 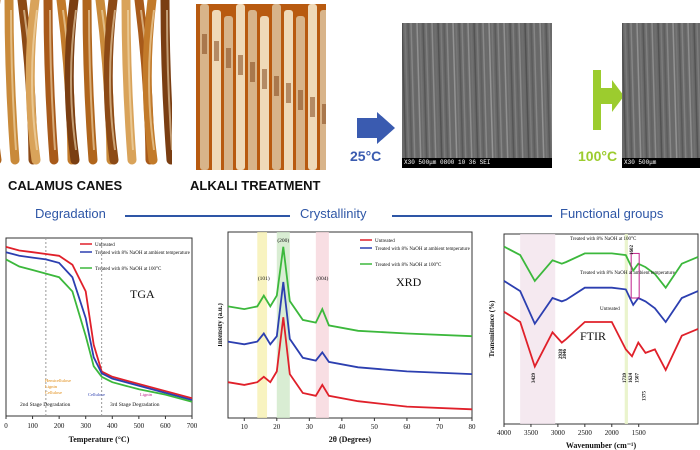 What do you see at coordinates (601, 267) in the screenshot?
I see `ftir-series-line` at bounding box center [601, 267].